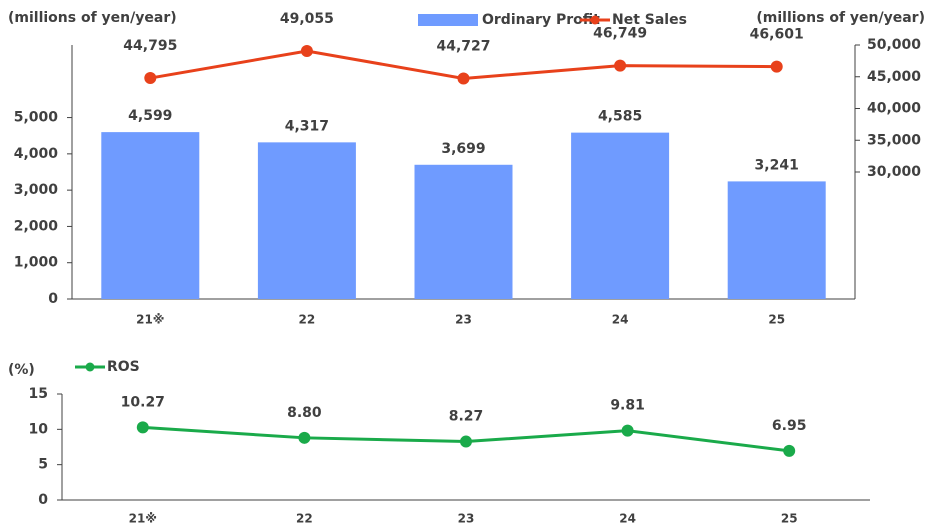  I want to click on data-label: 4,317, so click(307, 126).